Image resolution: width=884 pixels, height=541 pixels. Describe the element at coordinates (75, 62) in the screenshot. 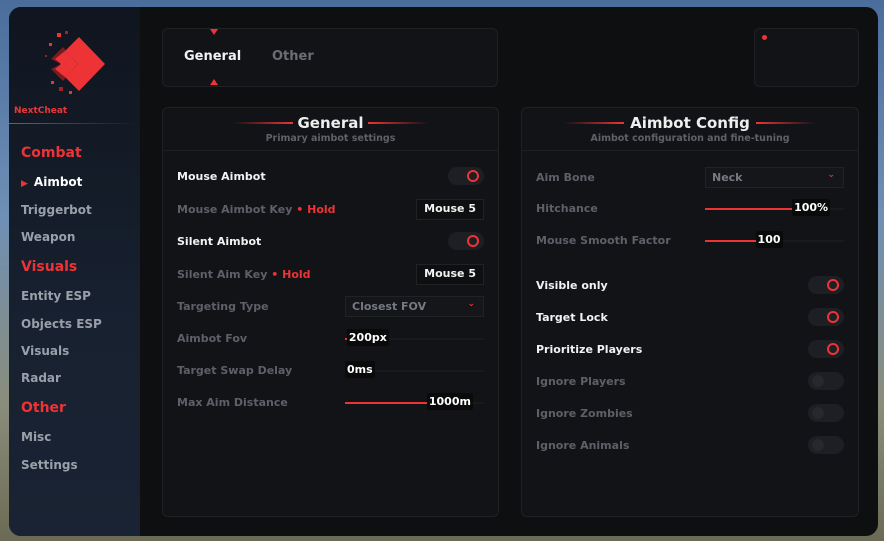

I see `nextcheat-logo-icon` at that location.